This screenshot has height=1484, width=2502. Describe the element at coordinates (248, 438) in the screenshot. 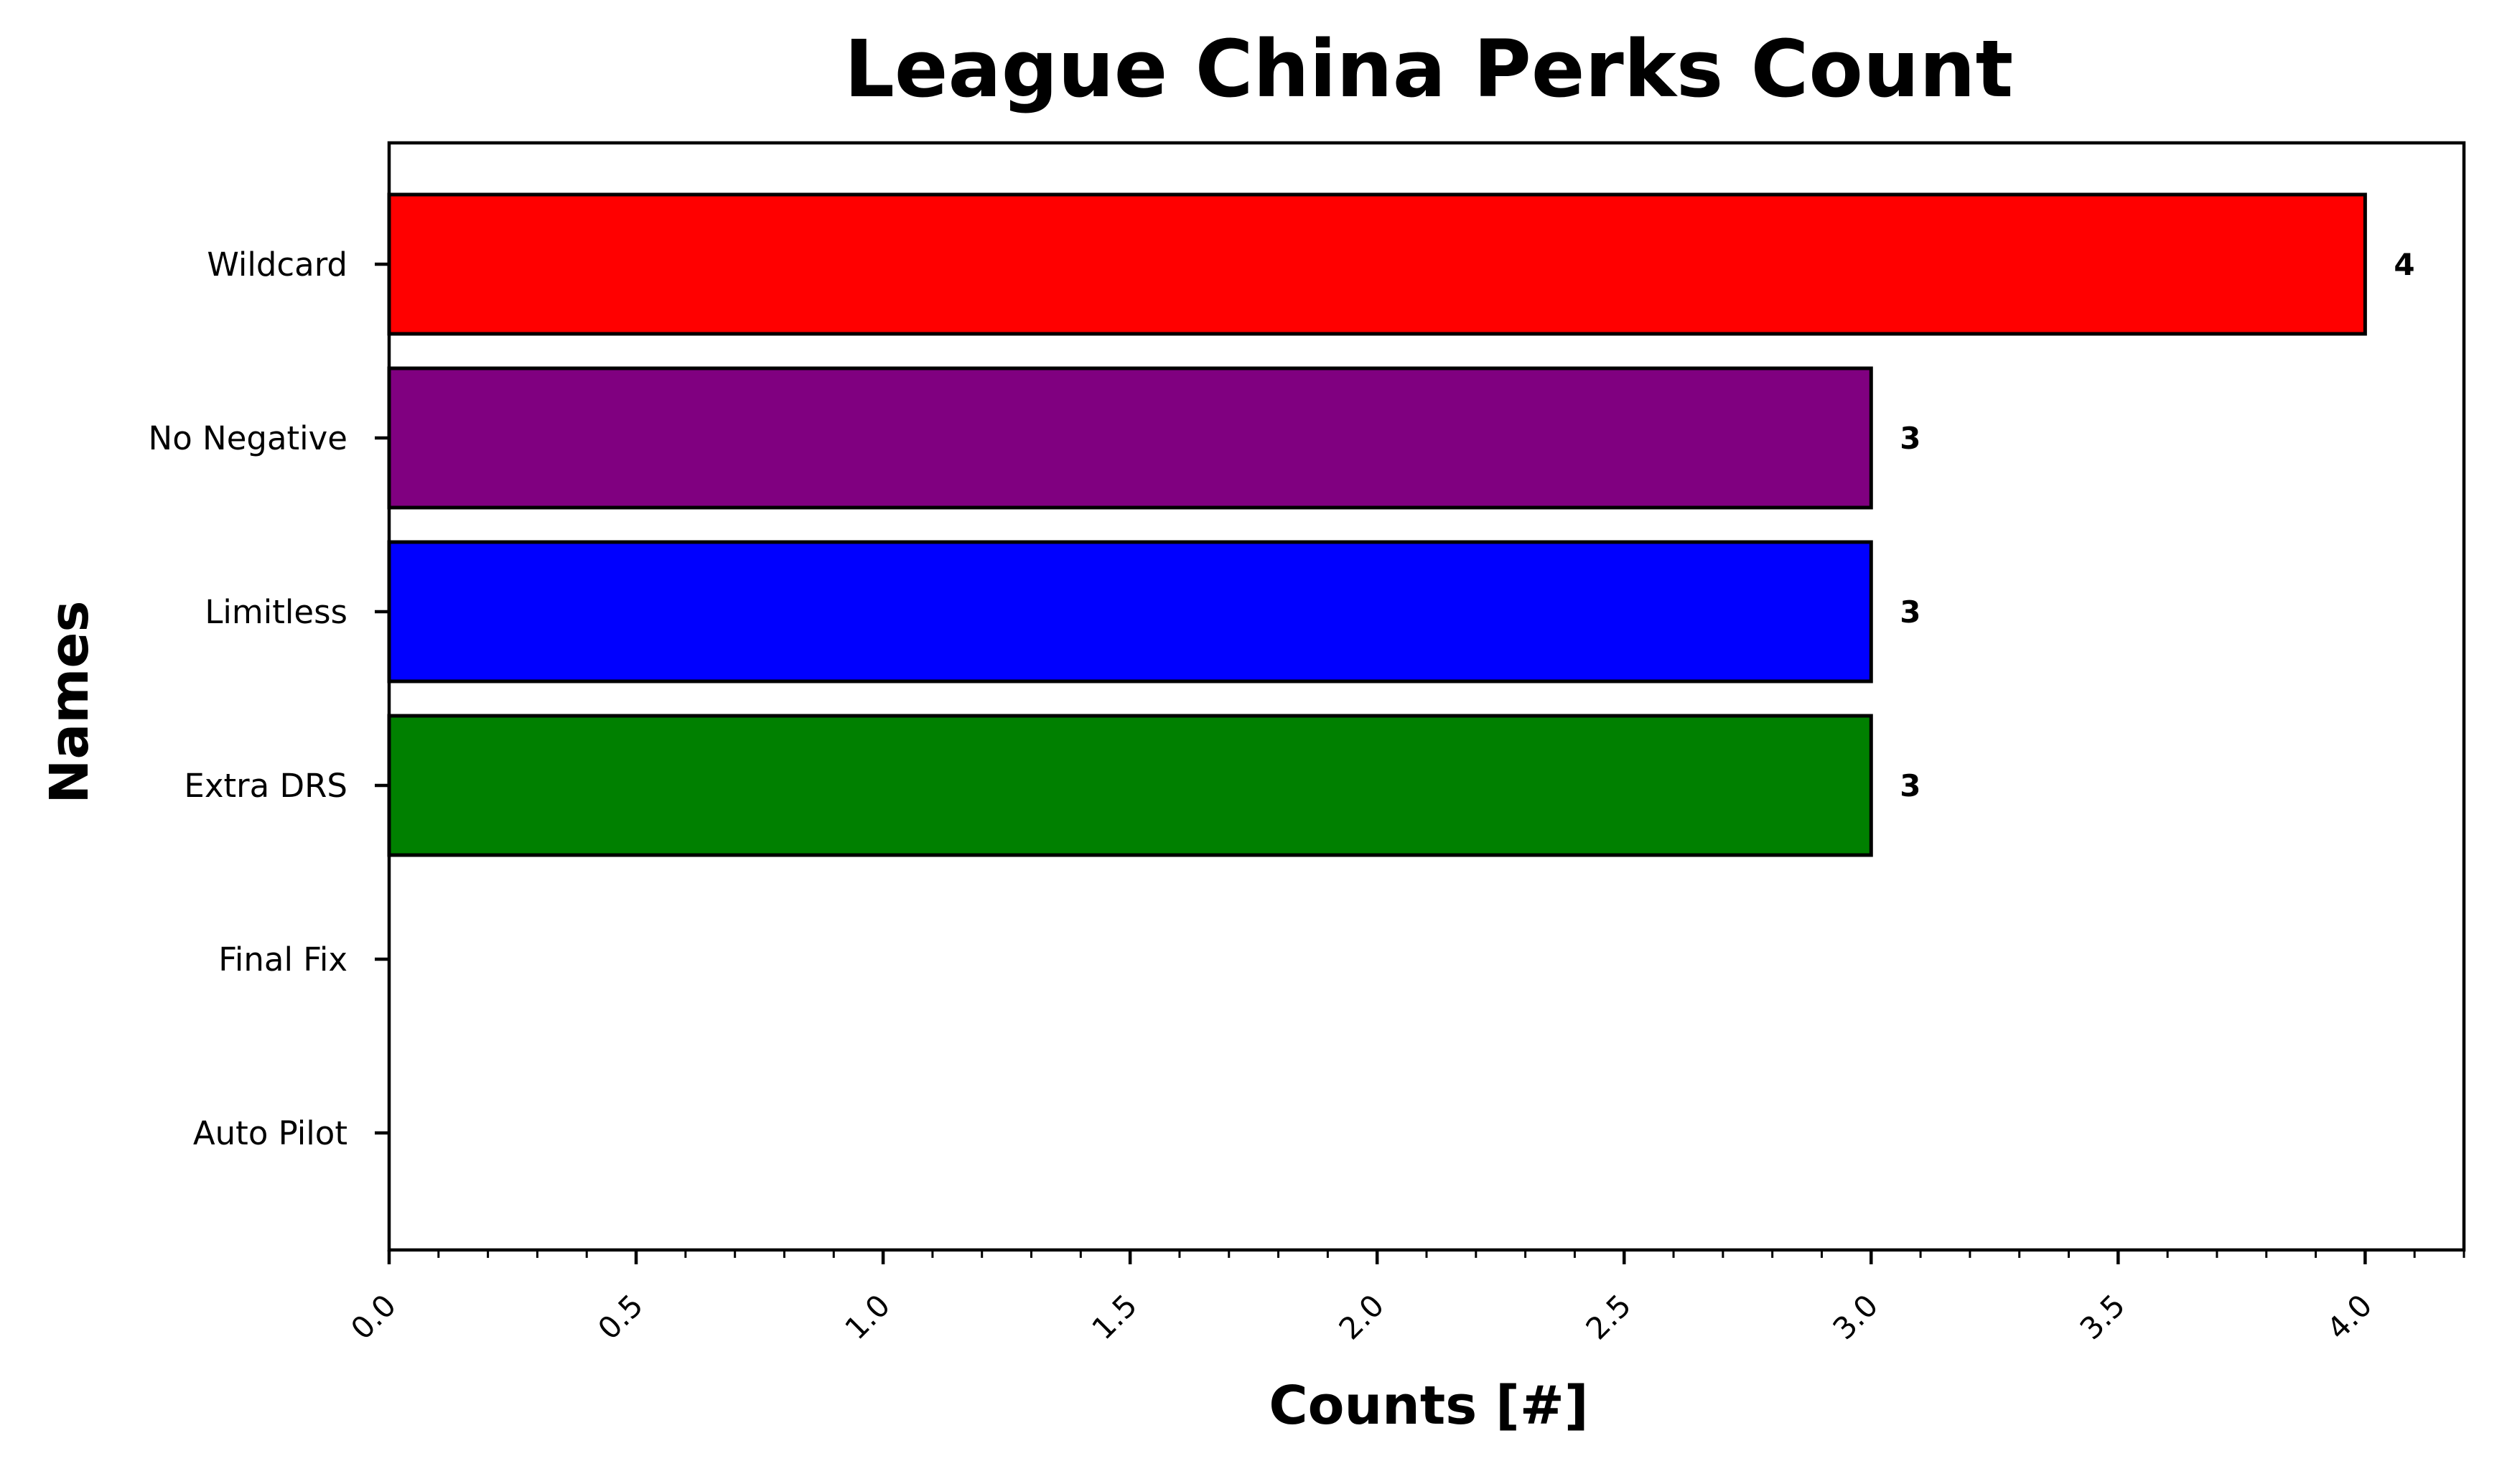

I see `y-tick-label: No Negative` at that location.